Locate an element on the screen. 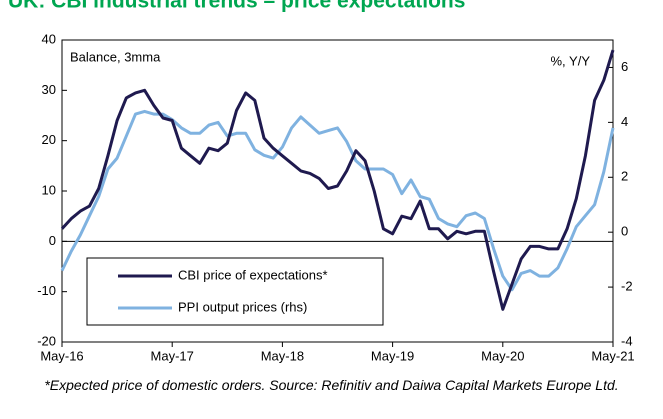  legend-box is located at coordinates (235, 291).